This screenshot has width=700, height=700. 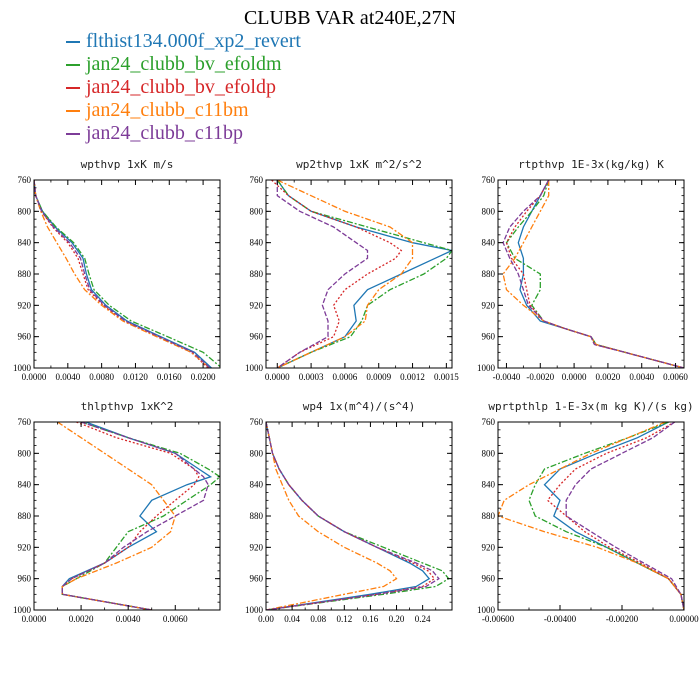 I want to click on x-tick-label: 0.08, so click(x=318, y=619).